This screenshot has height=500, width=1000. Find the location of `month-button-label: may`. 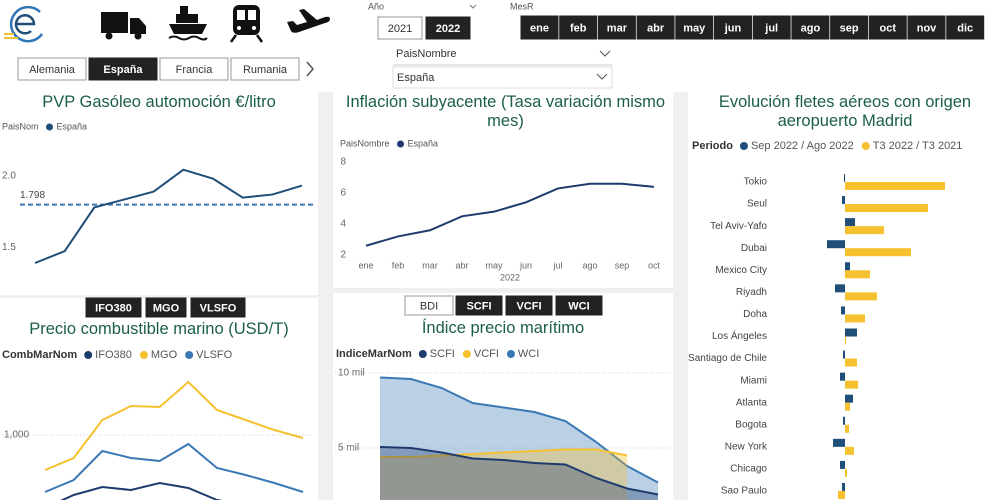

month-button-label: may is located at coordinates (694, 28).